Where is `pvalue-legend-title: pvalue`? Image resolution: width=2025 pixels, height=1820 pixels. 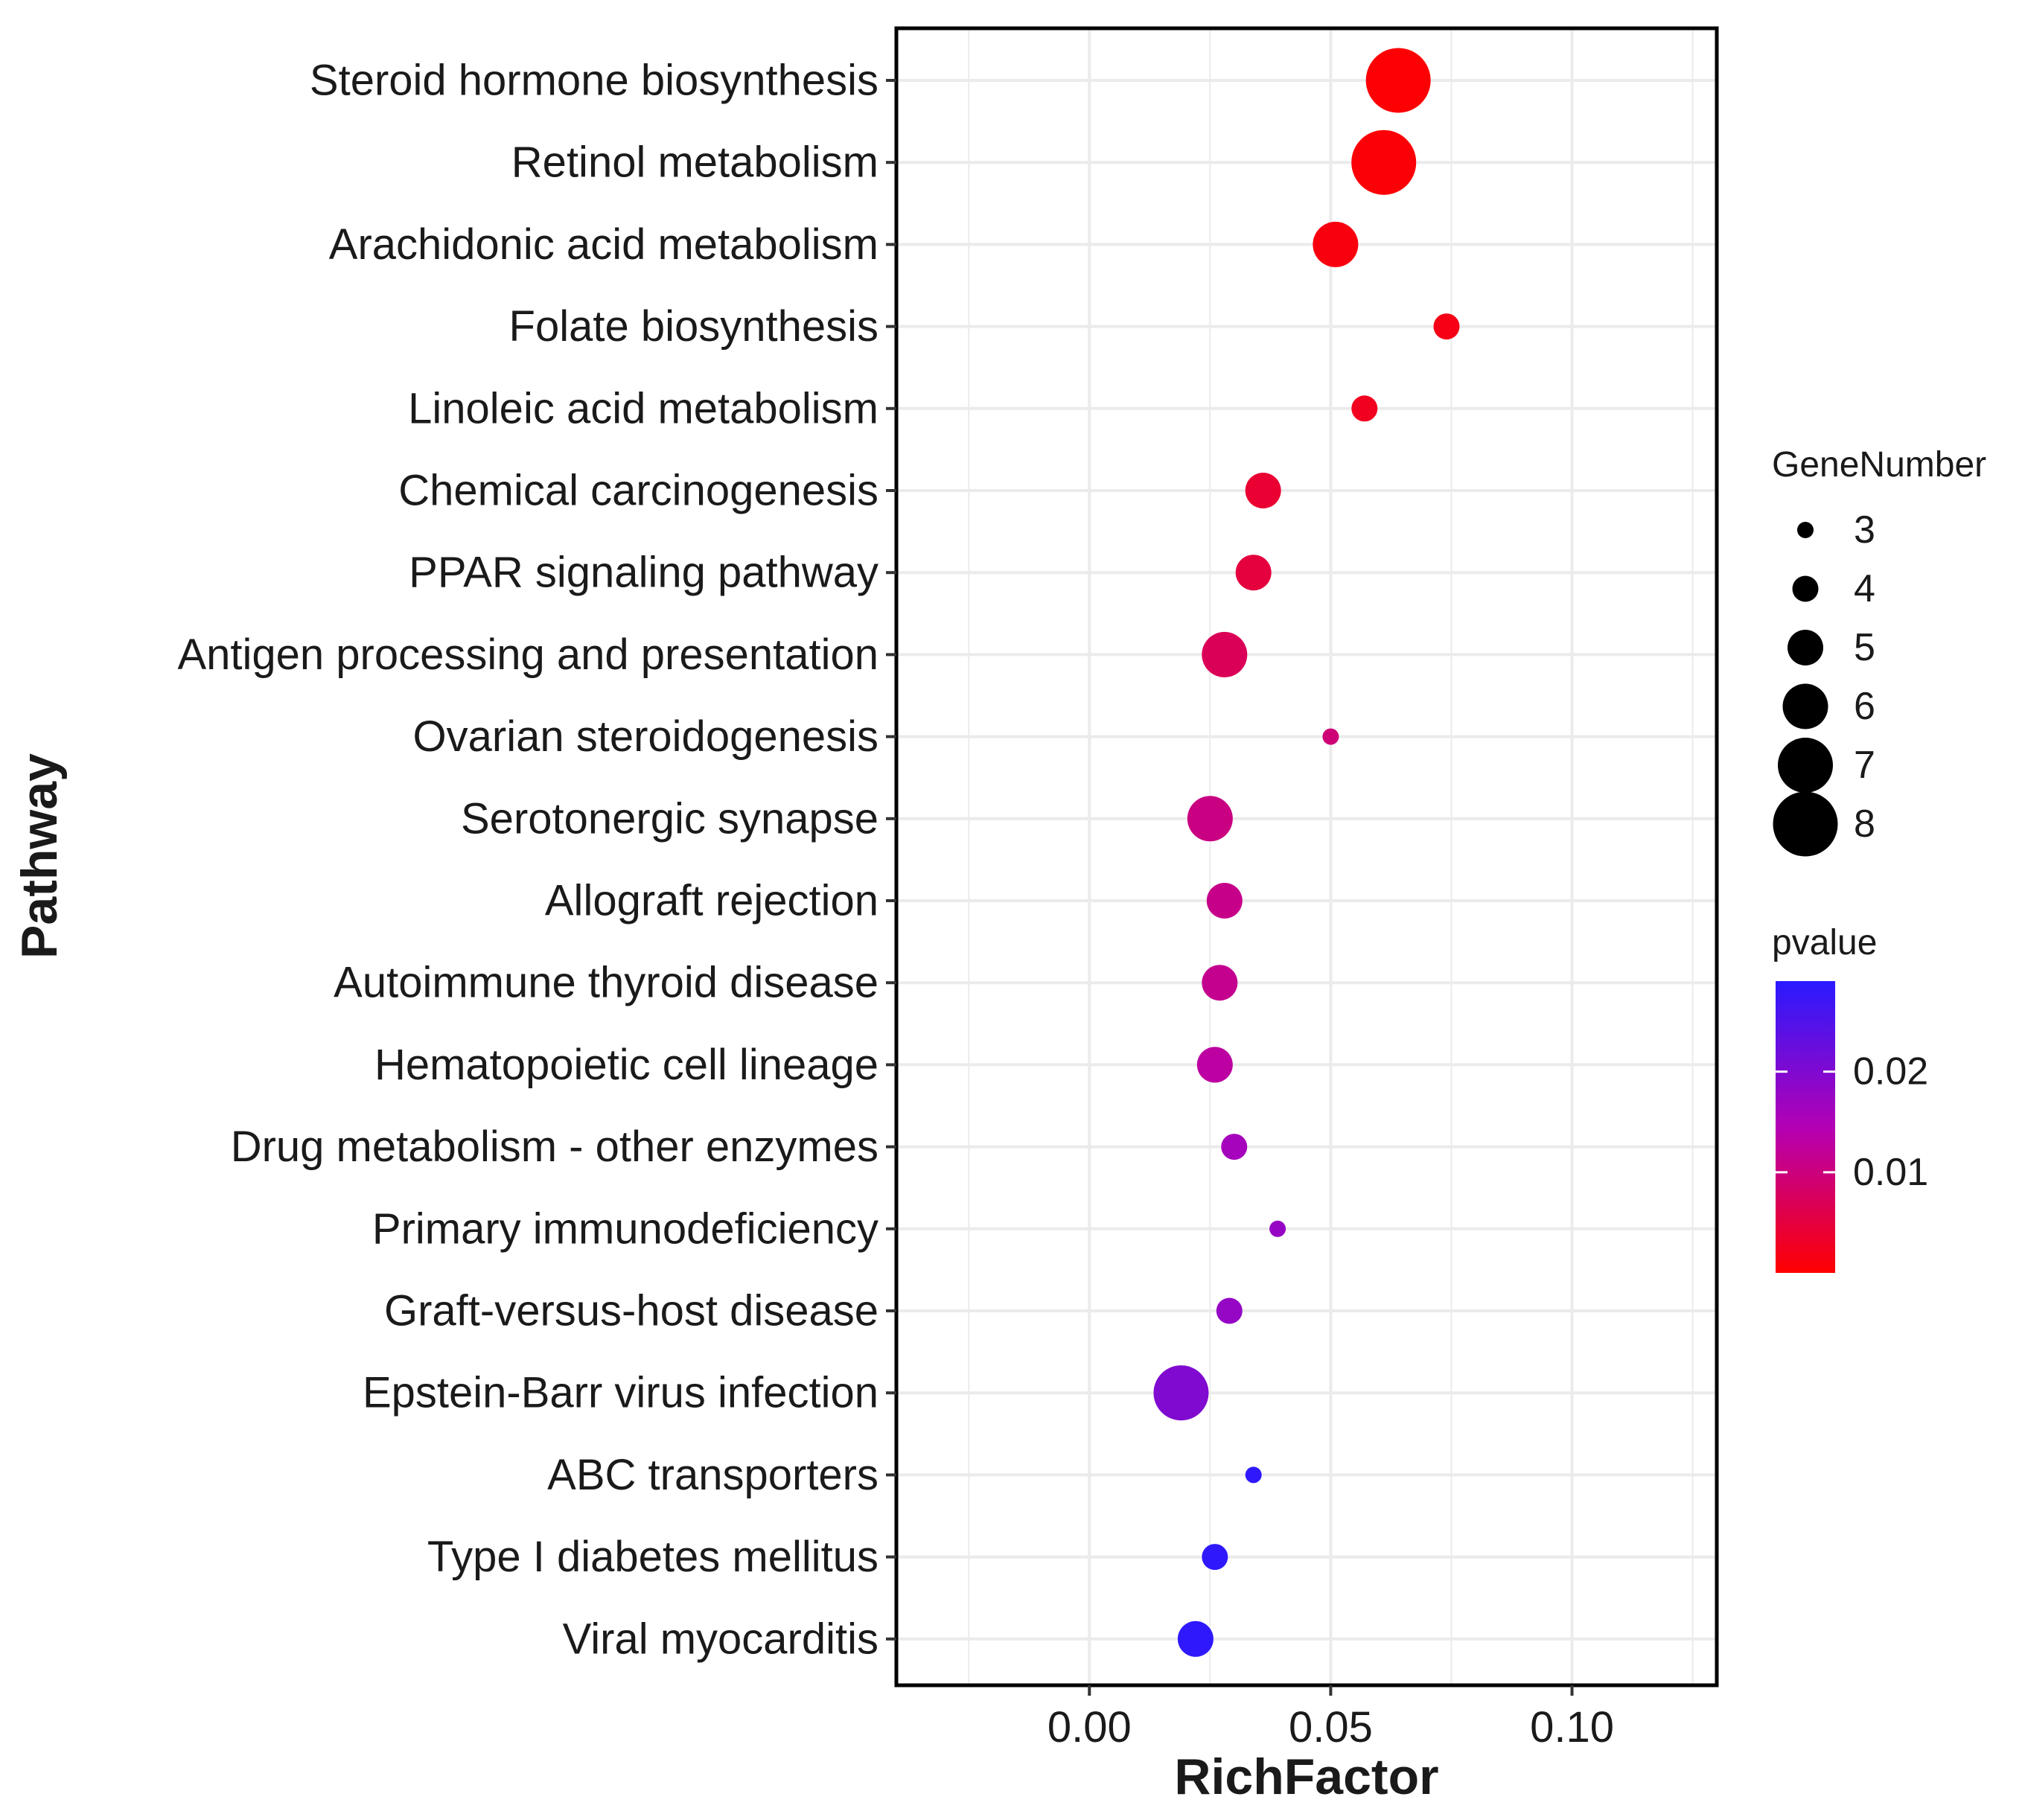 pvalue-legend-title: pvalue is located at coordinates (1824, 942).